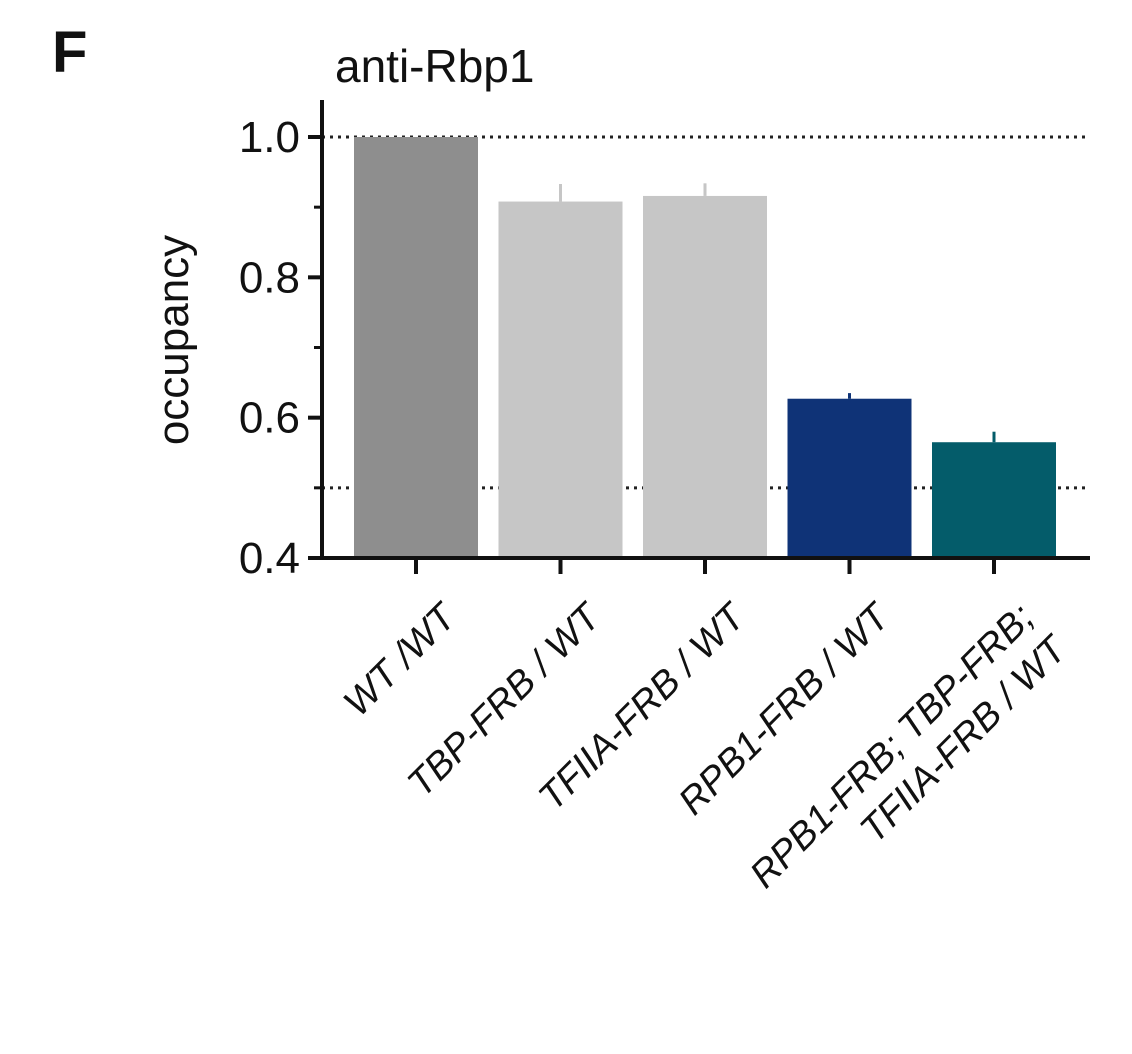  I want to click on x-tick-label-line: WT /WT, so click(401, 659).